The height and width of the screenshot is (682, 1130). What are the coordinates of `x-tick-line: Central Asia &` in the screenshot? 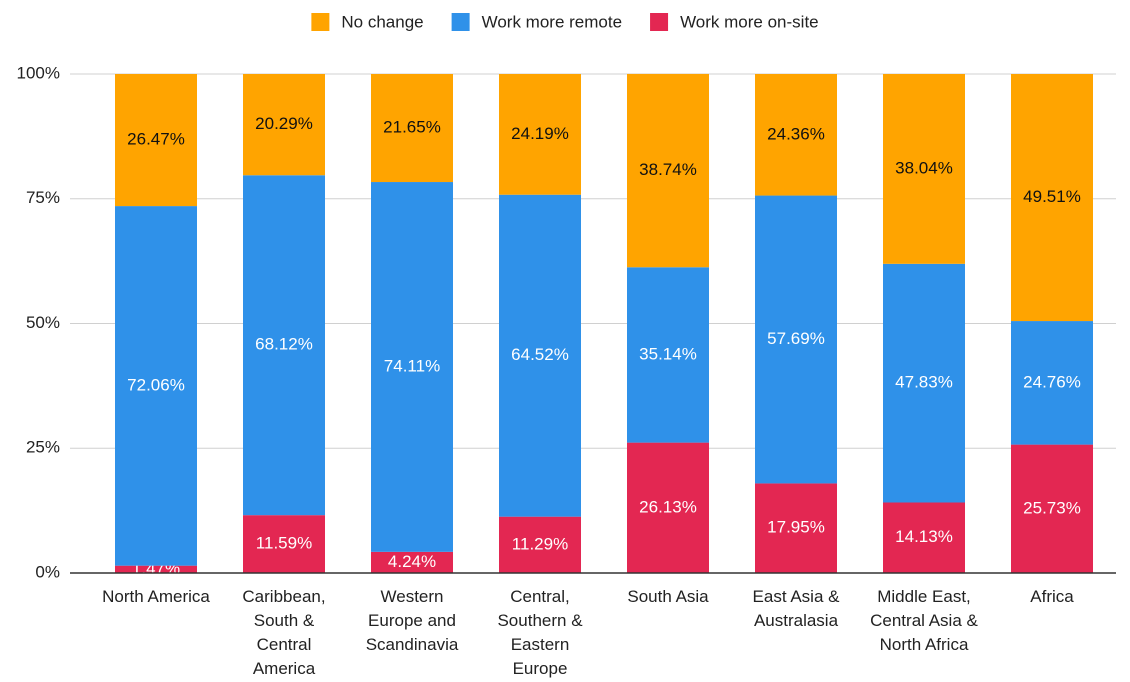 It's located at (924, 620).